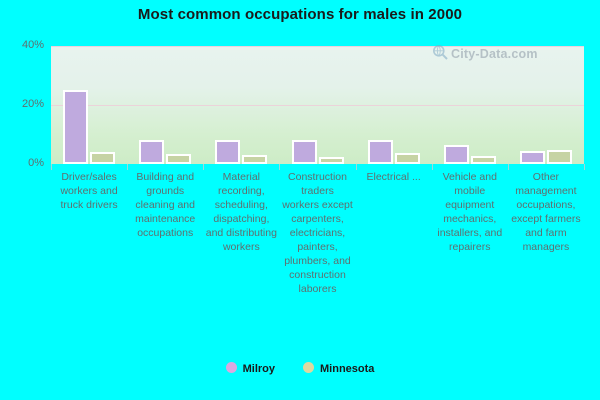 The width and height of the screenshot is (600, 400). I want to click on legend-item-milroy: Milroy, so click(250, 368).